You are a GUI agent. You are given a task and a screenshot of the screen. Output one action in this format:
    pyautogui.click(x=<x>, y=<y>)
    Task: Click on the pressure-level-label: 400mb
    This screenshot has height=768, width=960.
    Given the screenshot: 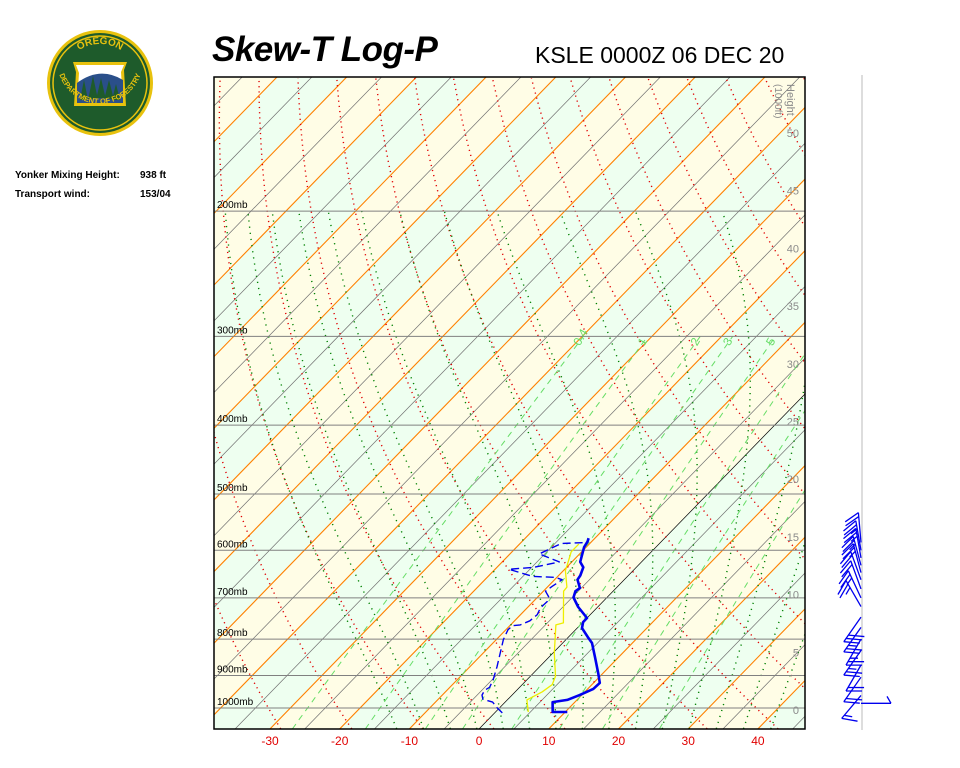 What is the action you would take?
    pyautogui.click(x=232, y=419)
    